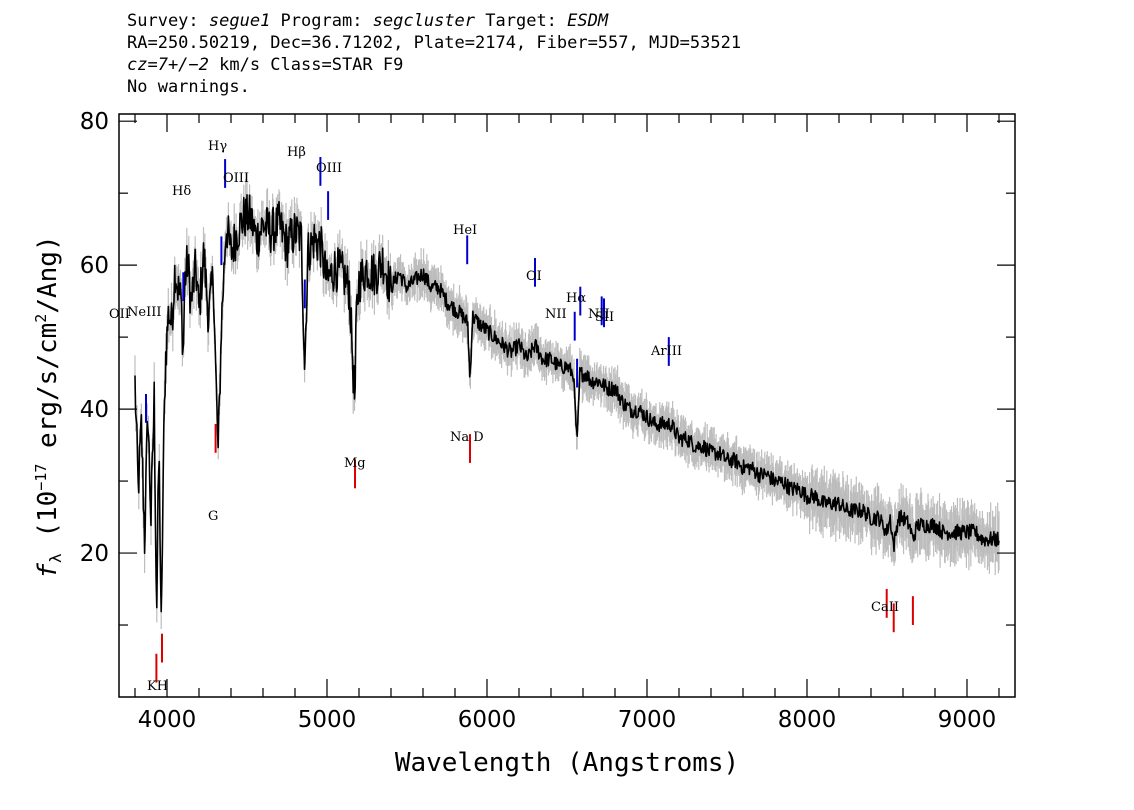 The width and height of the screenshot is (1134, 810). Describe the element at coordinates (556, 314) in the screenshot. I see `line-label-nii-6548: NII` at that location.